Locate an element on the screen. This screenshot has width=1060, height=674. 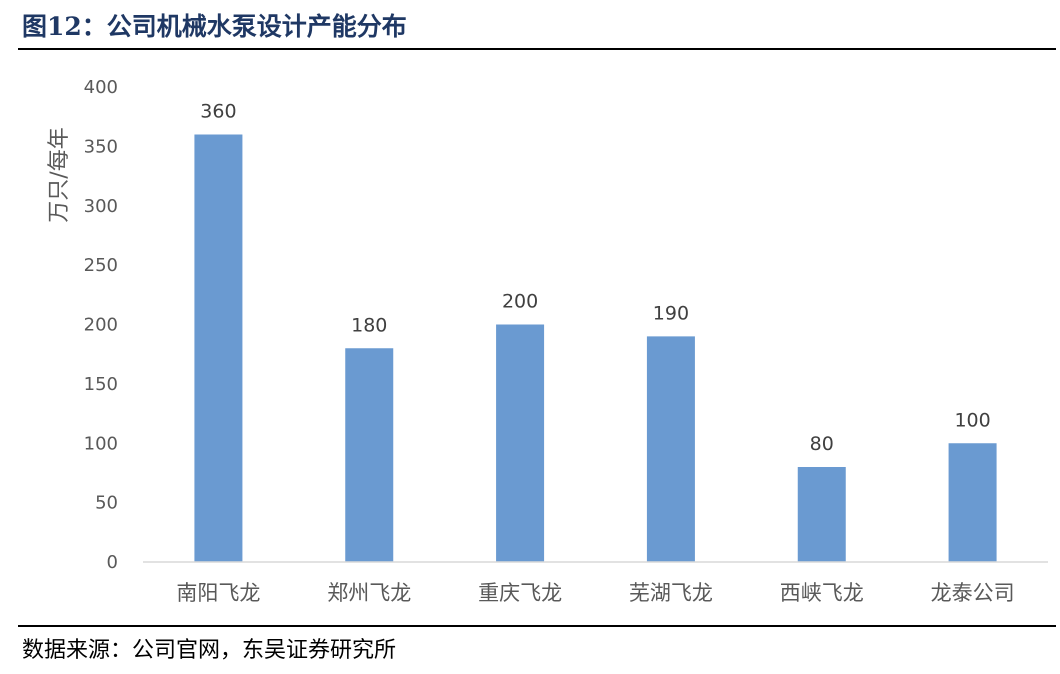
y-tick-label: 350 is located at coordinates (101, 146).